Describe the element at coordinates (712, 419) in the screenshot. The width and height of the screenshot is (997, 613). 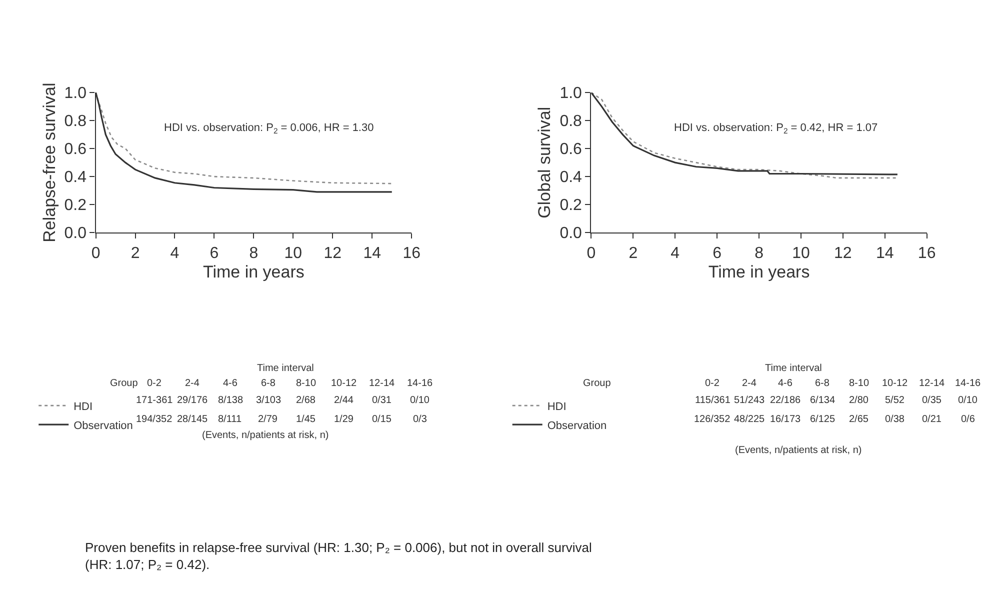
I see `text: 126/352` at that location.